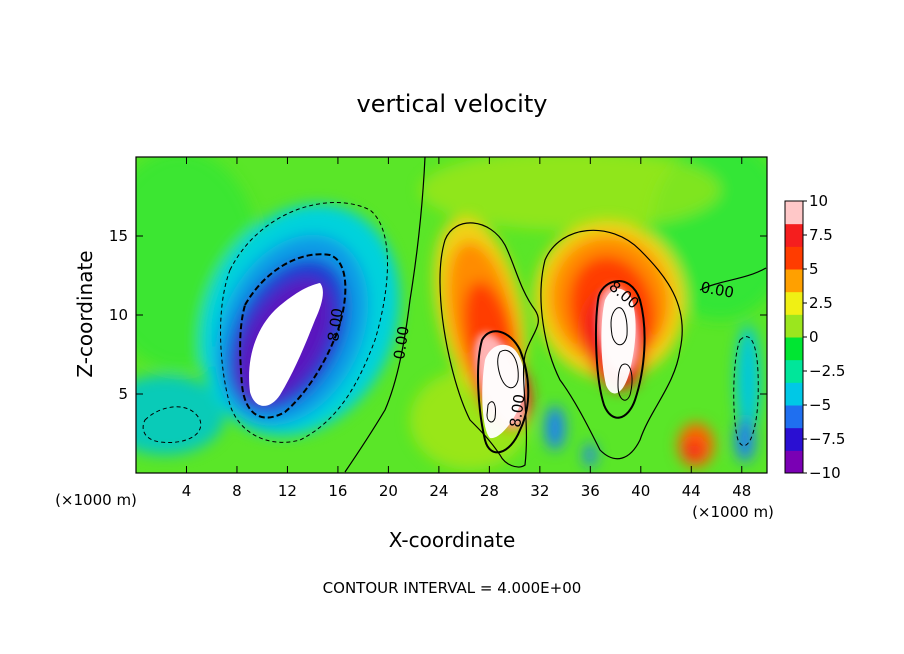  Describe the element at coordinates (287, 491) in the screenshot. I see `x-tick-label: 12` at that location.